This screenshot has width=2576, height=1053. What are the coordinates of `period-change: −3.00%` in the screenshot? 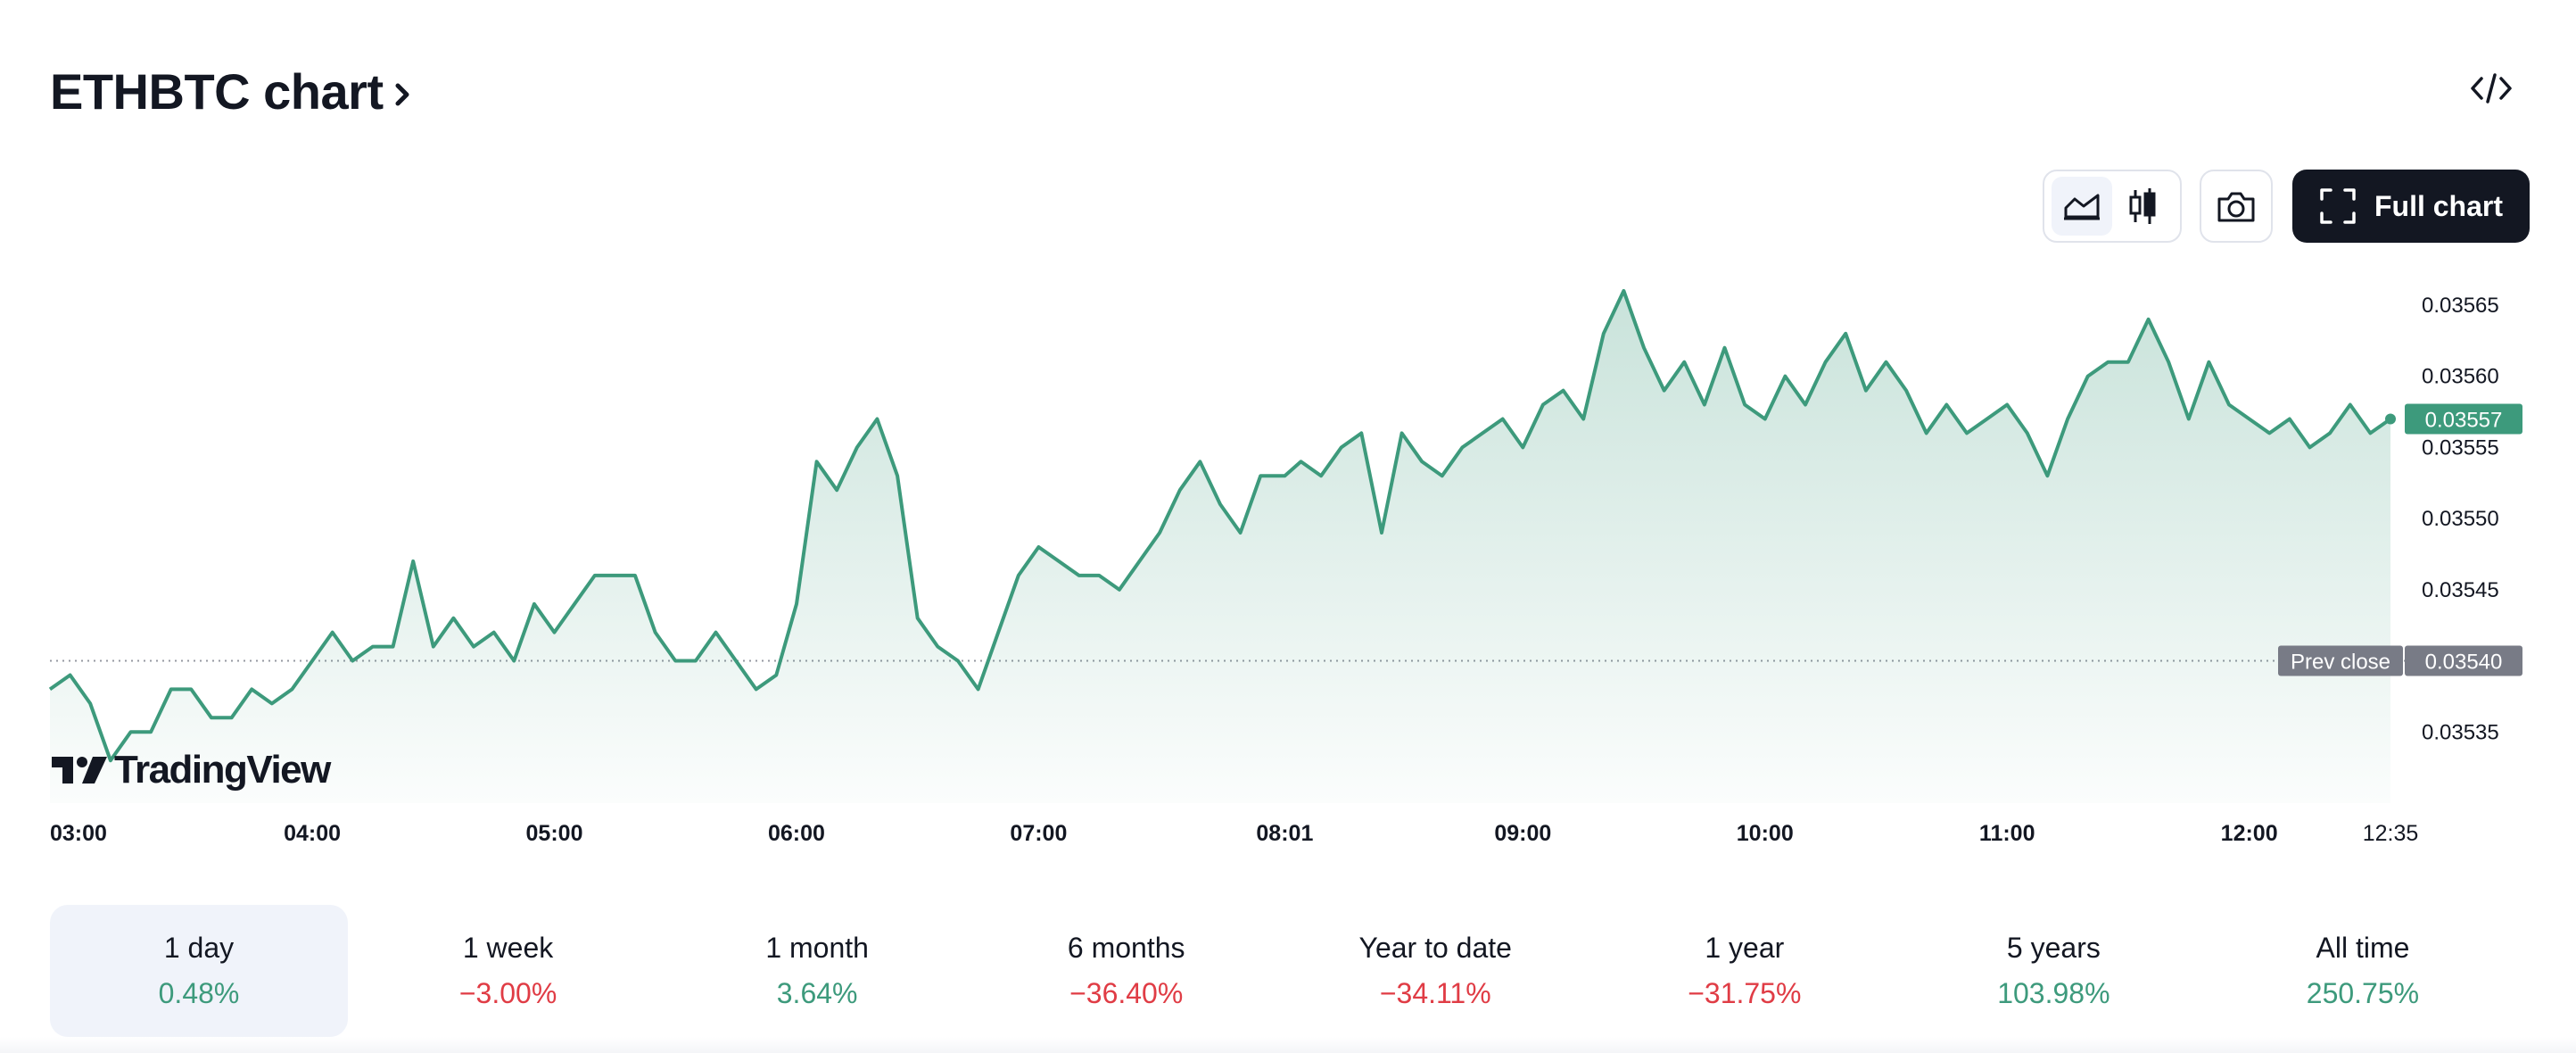 It's located at (508, 993).